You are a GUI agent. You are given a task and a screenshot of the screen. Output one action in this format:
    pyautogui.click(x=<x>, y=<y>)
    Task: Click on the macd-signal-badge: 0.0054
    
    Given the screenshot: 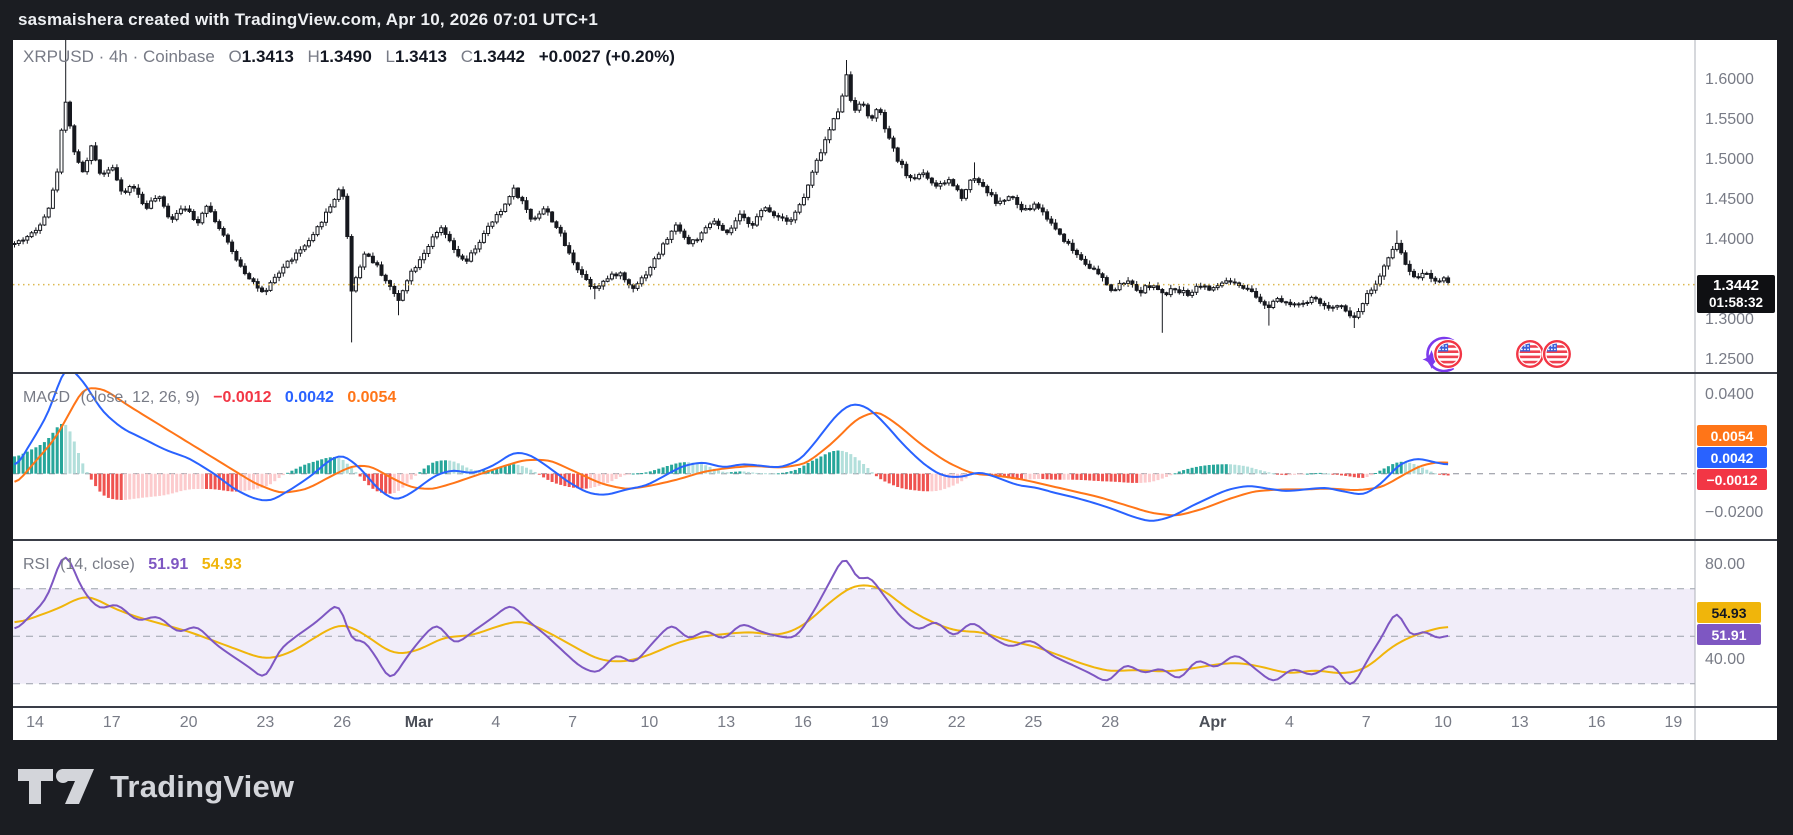 What is the action you would take?
    pyautogui.click(x=1732, y=435)
    